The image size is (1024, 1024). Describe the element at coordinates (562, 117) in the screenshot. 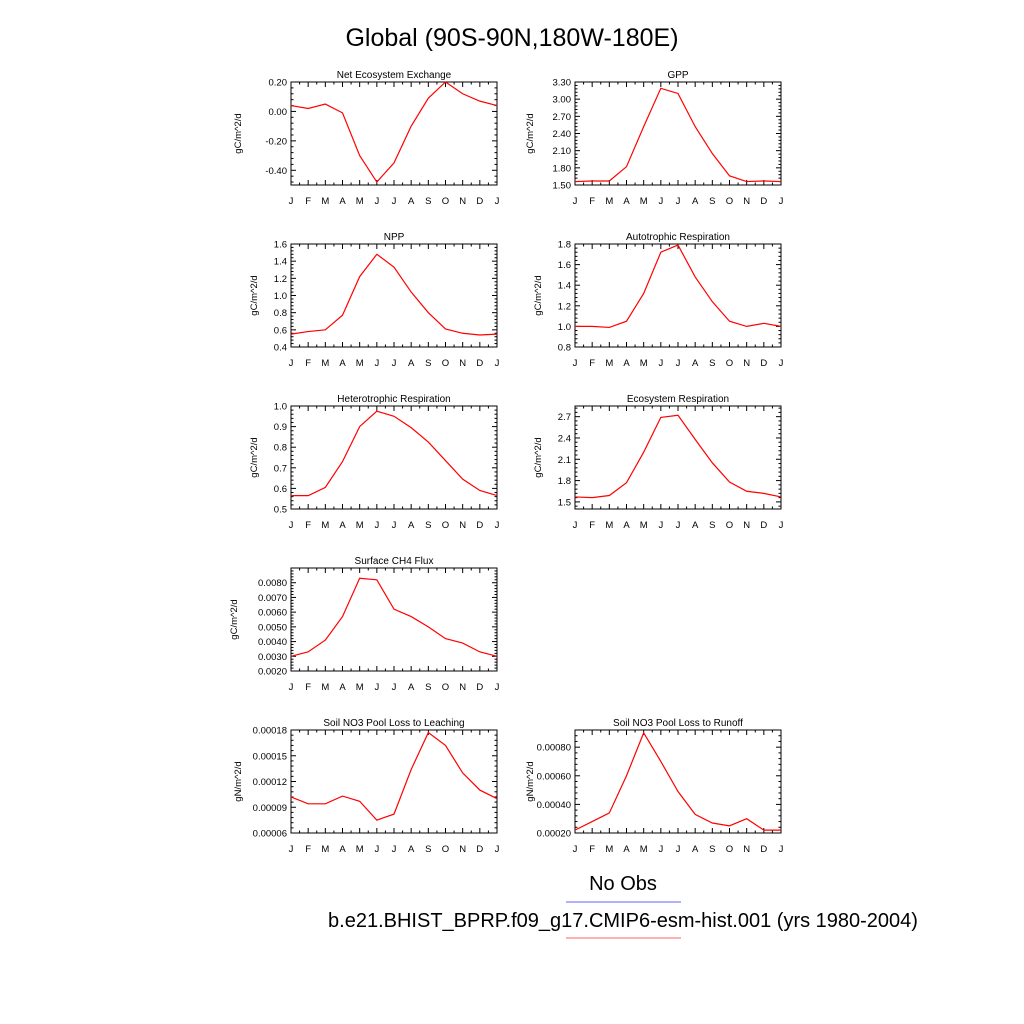

I see `y-tick-label: 2.70` at that location.